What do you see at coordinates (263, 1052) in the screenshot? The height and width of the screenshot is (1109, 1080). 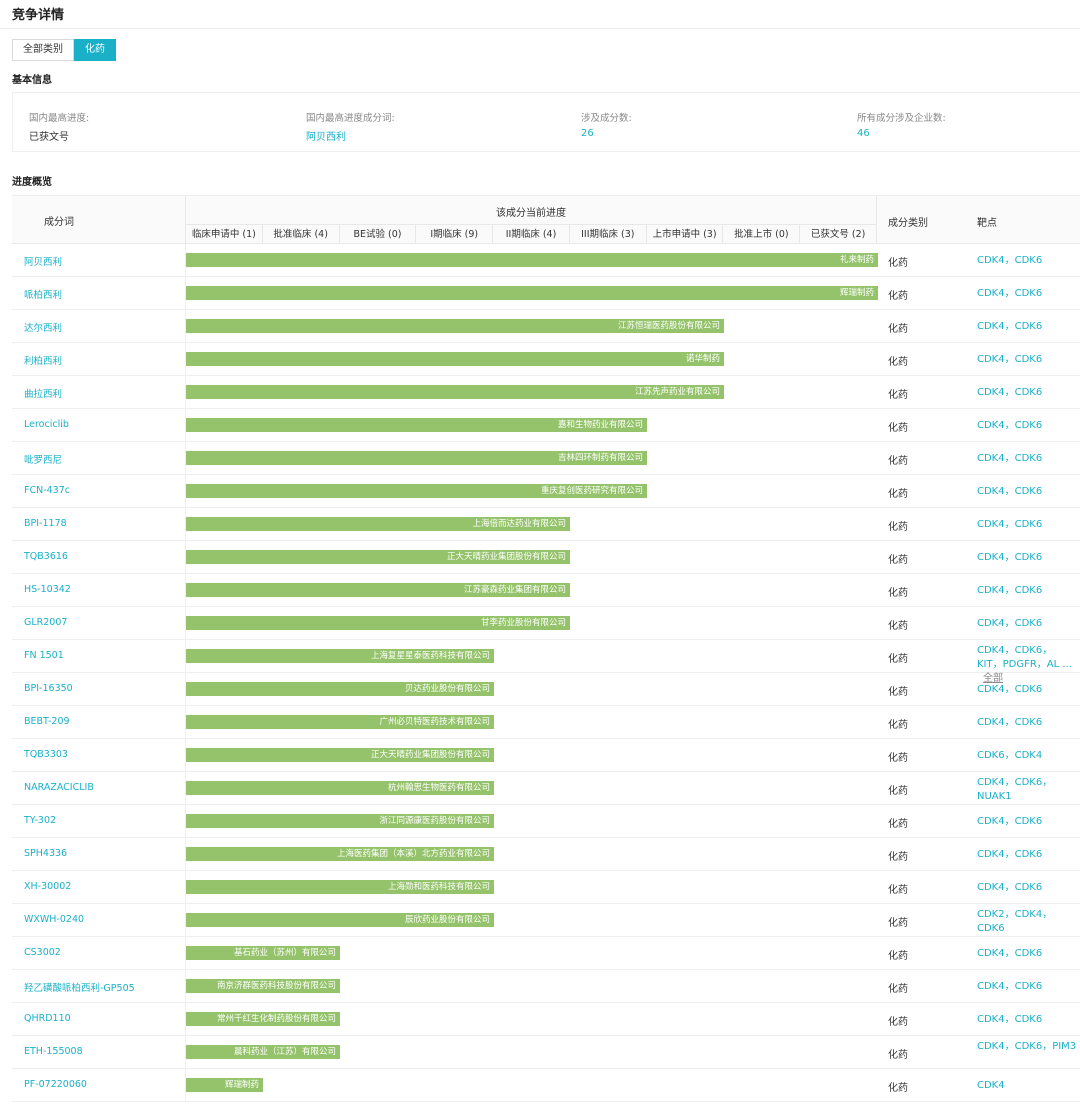 I see `progress-bar: 晨科药业（江苏）有限公司` at bounding box center [263, 1052].